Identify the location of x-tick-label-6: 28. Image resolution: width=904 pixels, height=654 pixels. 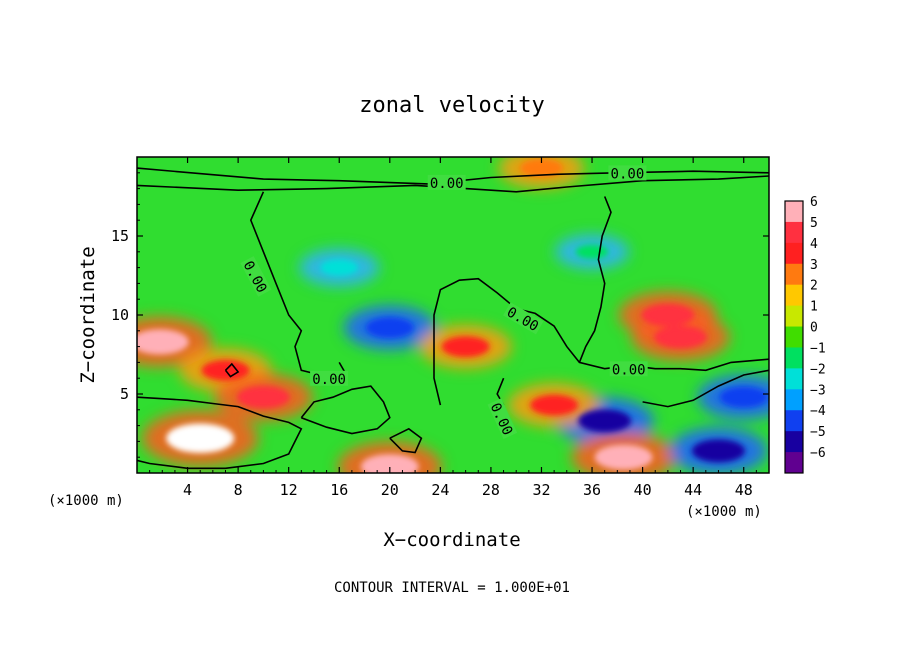
(491, 490).